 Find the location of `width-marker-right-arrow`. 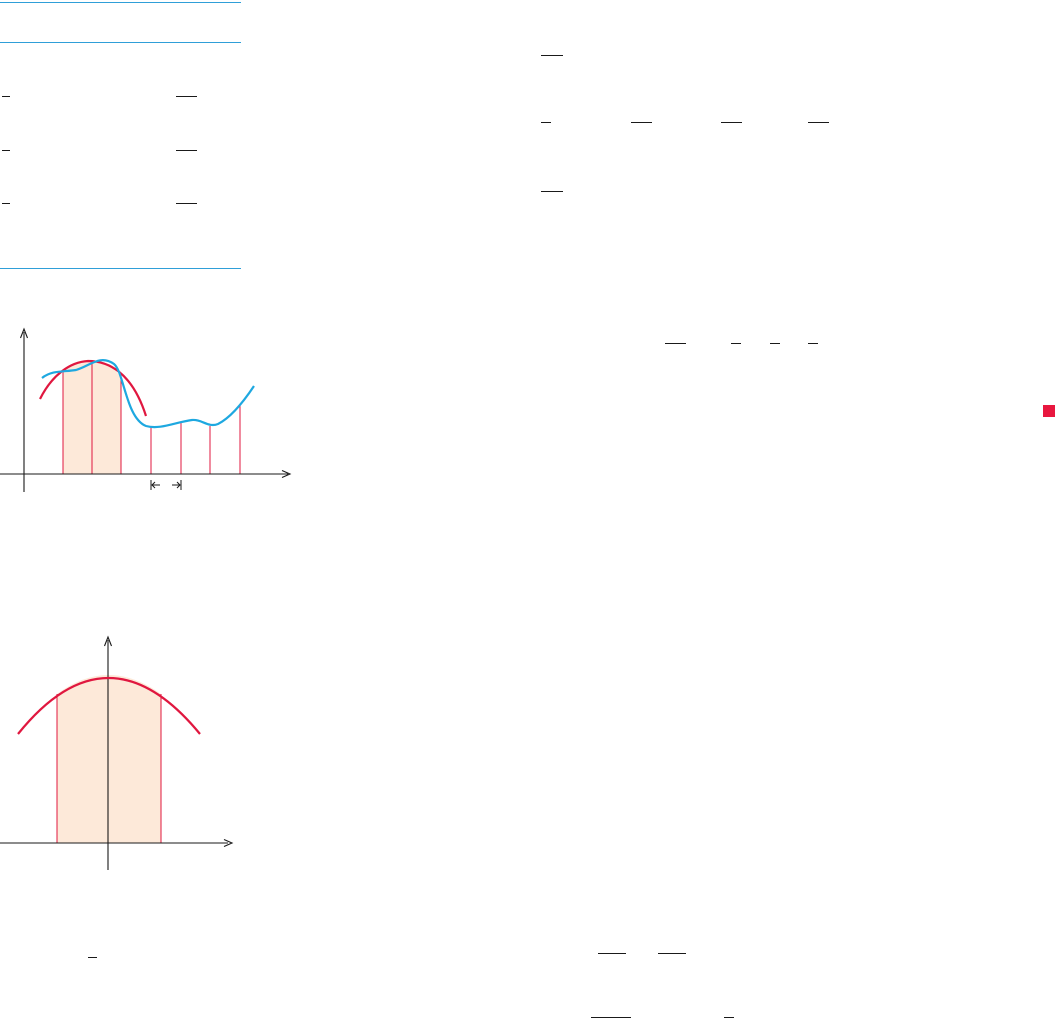

width-marker-right-arrow is located at coordinates (176, 485).